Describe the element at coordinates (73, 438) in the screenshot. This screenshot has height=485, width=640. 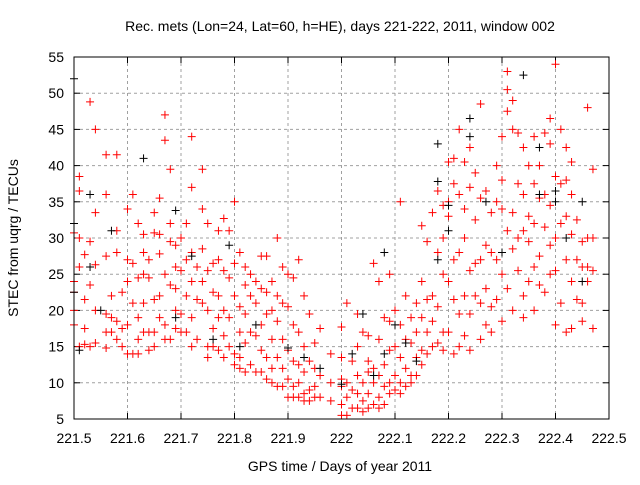
I see `x-tick-label: 221.5` at that location.